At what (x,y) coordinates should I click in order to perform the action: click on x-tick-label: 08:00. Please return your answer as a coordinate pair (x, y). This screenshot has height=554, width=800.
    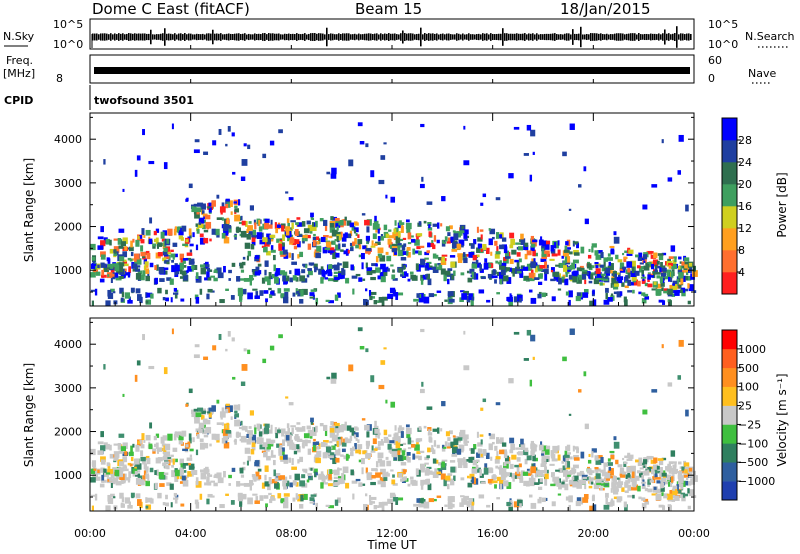
    Looking at the image, I should click on (291, 533).